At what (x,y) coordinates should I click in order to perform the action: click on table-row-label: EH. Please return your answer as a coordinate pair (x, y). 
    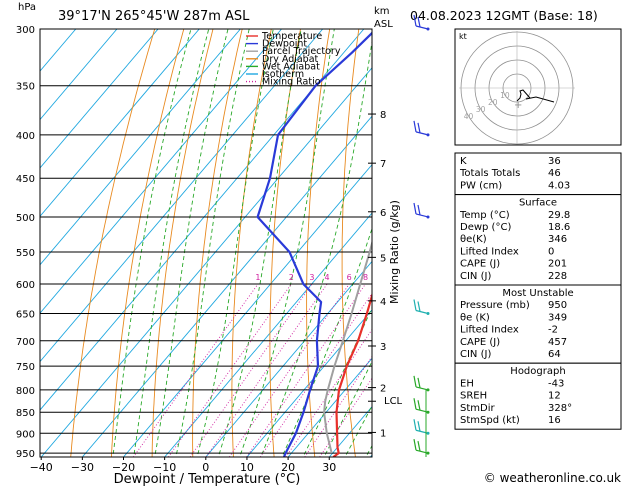
    Looking at the image, I should click on (467, 383).